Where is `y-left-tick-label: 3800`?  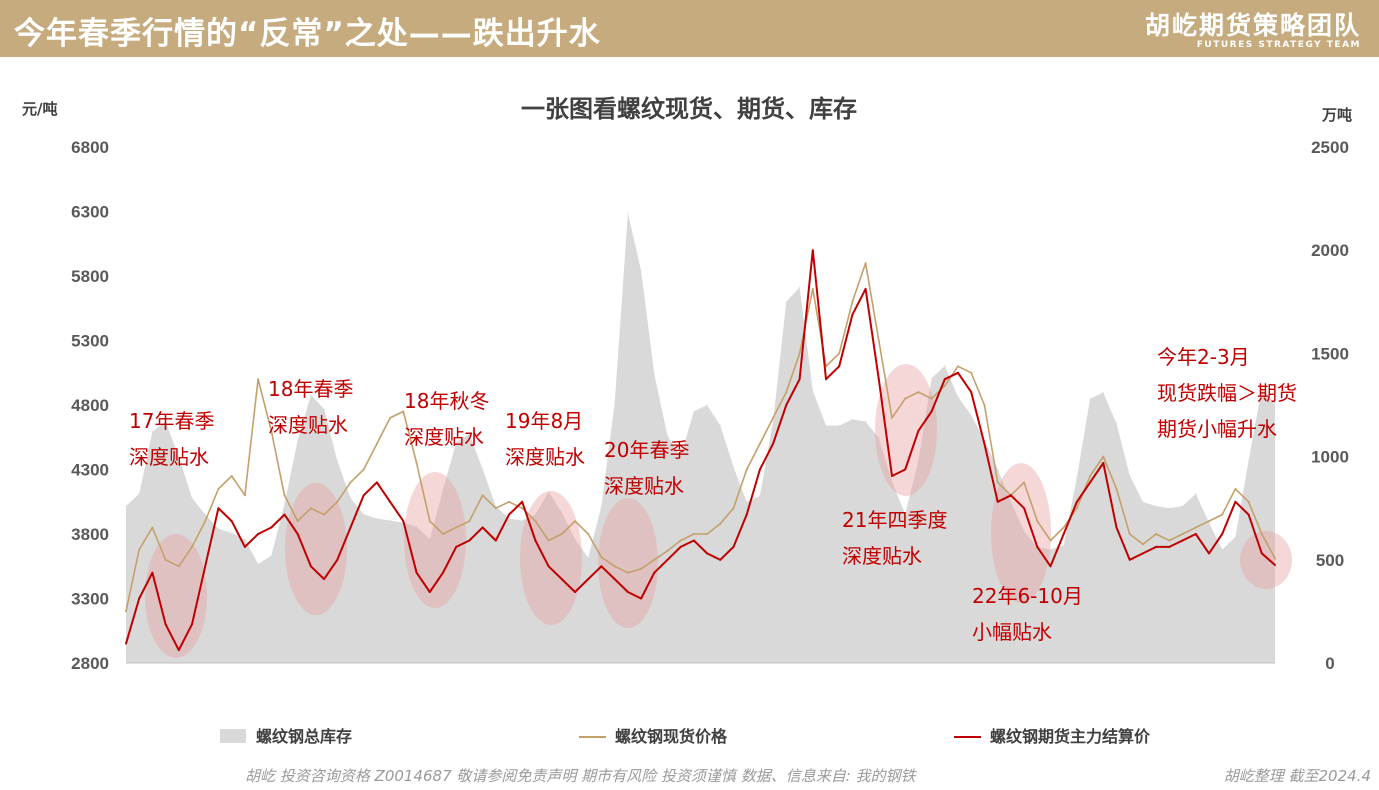
y-left-tick-label: 3800 is located at coordinates (90, 534).